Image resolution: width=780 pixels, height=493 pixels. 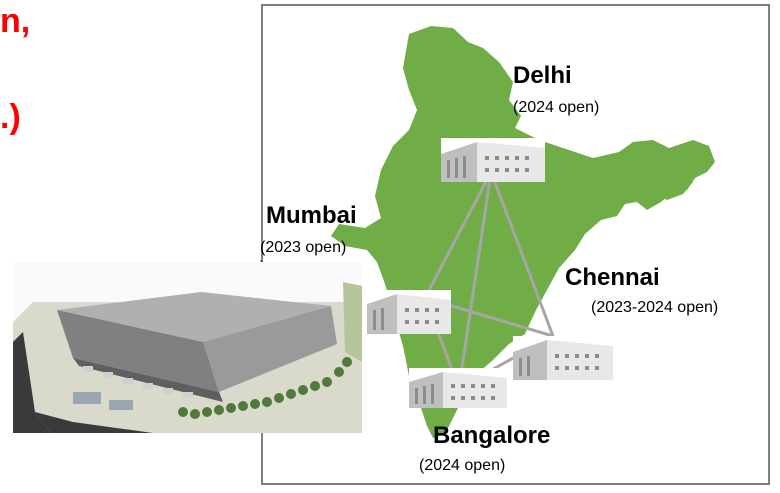 I want to click on warehouse-building-icon-mumbai, so click(x=409, y=312).